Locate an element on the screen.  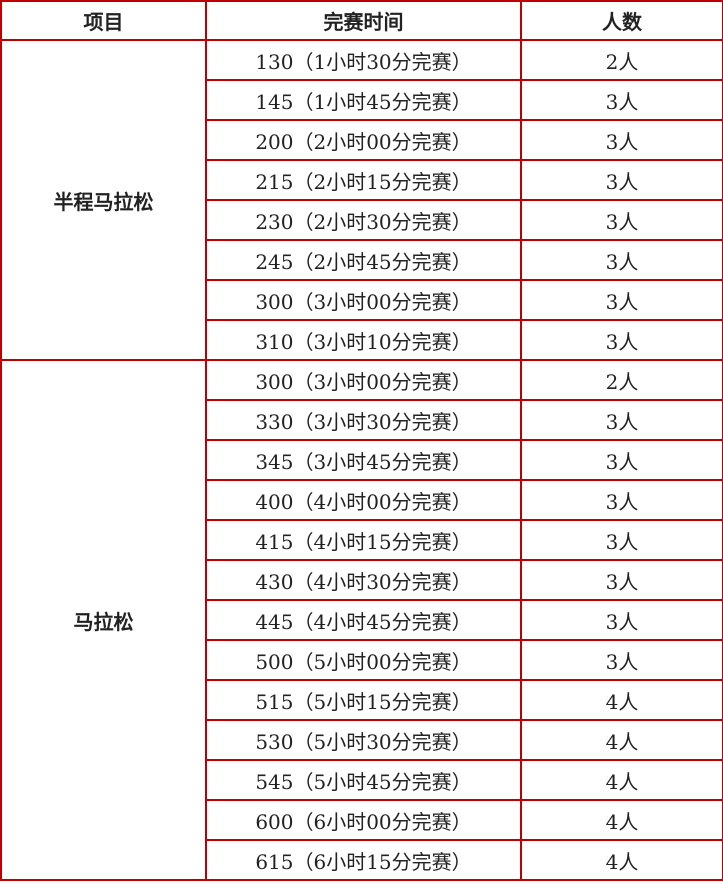
finish-time-cell: 245（2小时45分完赛） is located at coordinates (363, 260).